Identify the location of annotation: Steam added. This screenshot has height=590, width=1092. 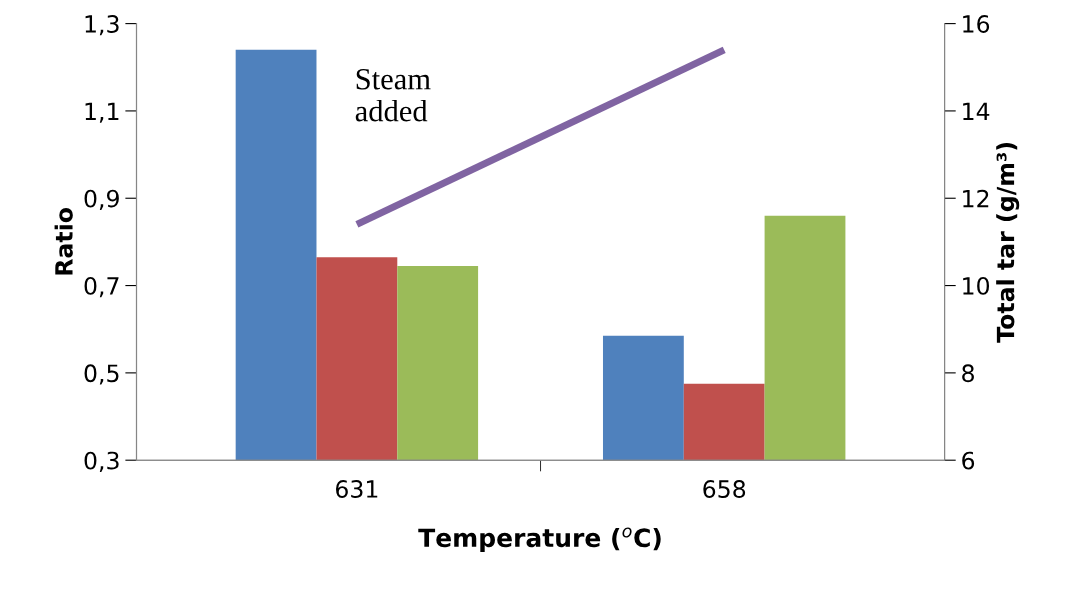
(393, 95).